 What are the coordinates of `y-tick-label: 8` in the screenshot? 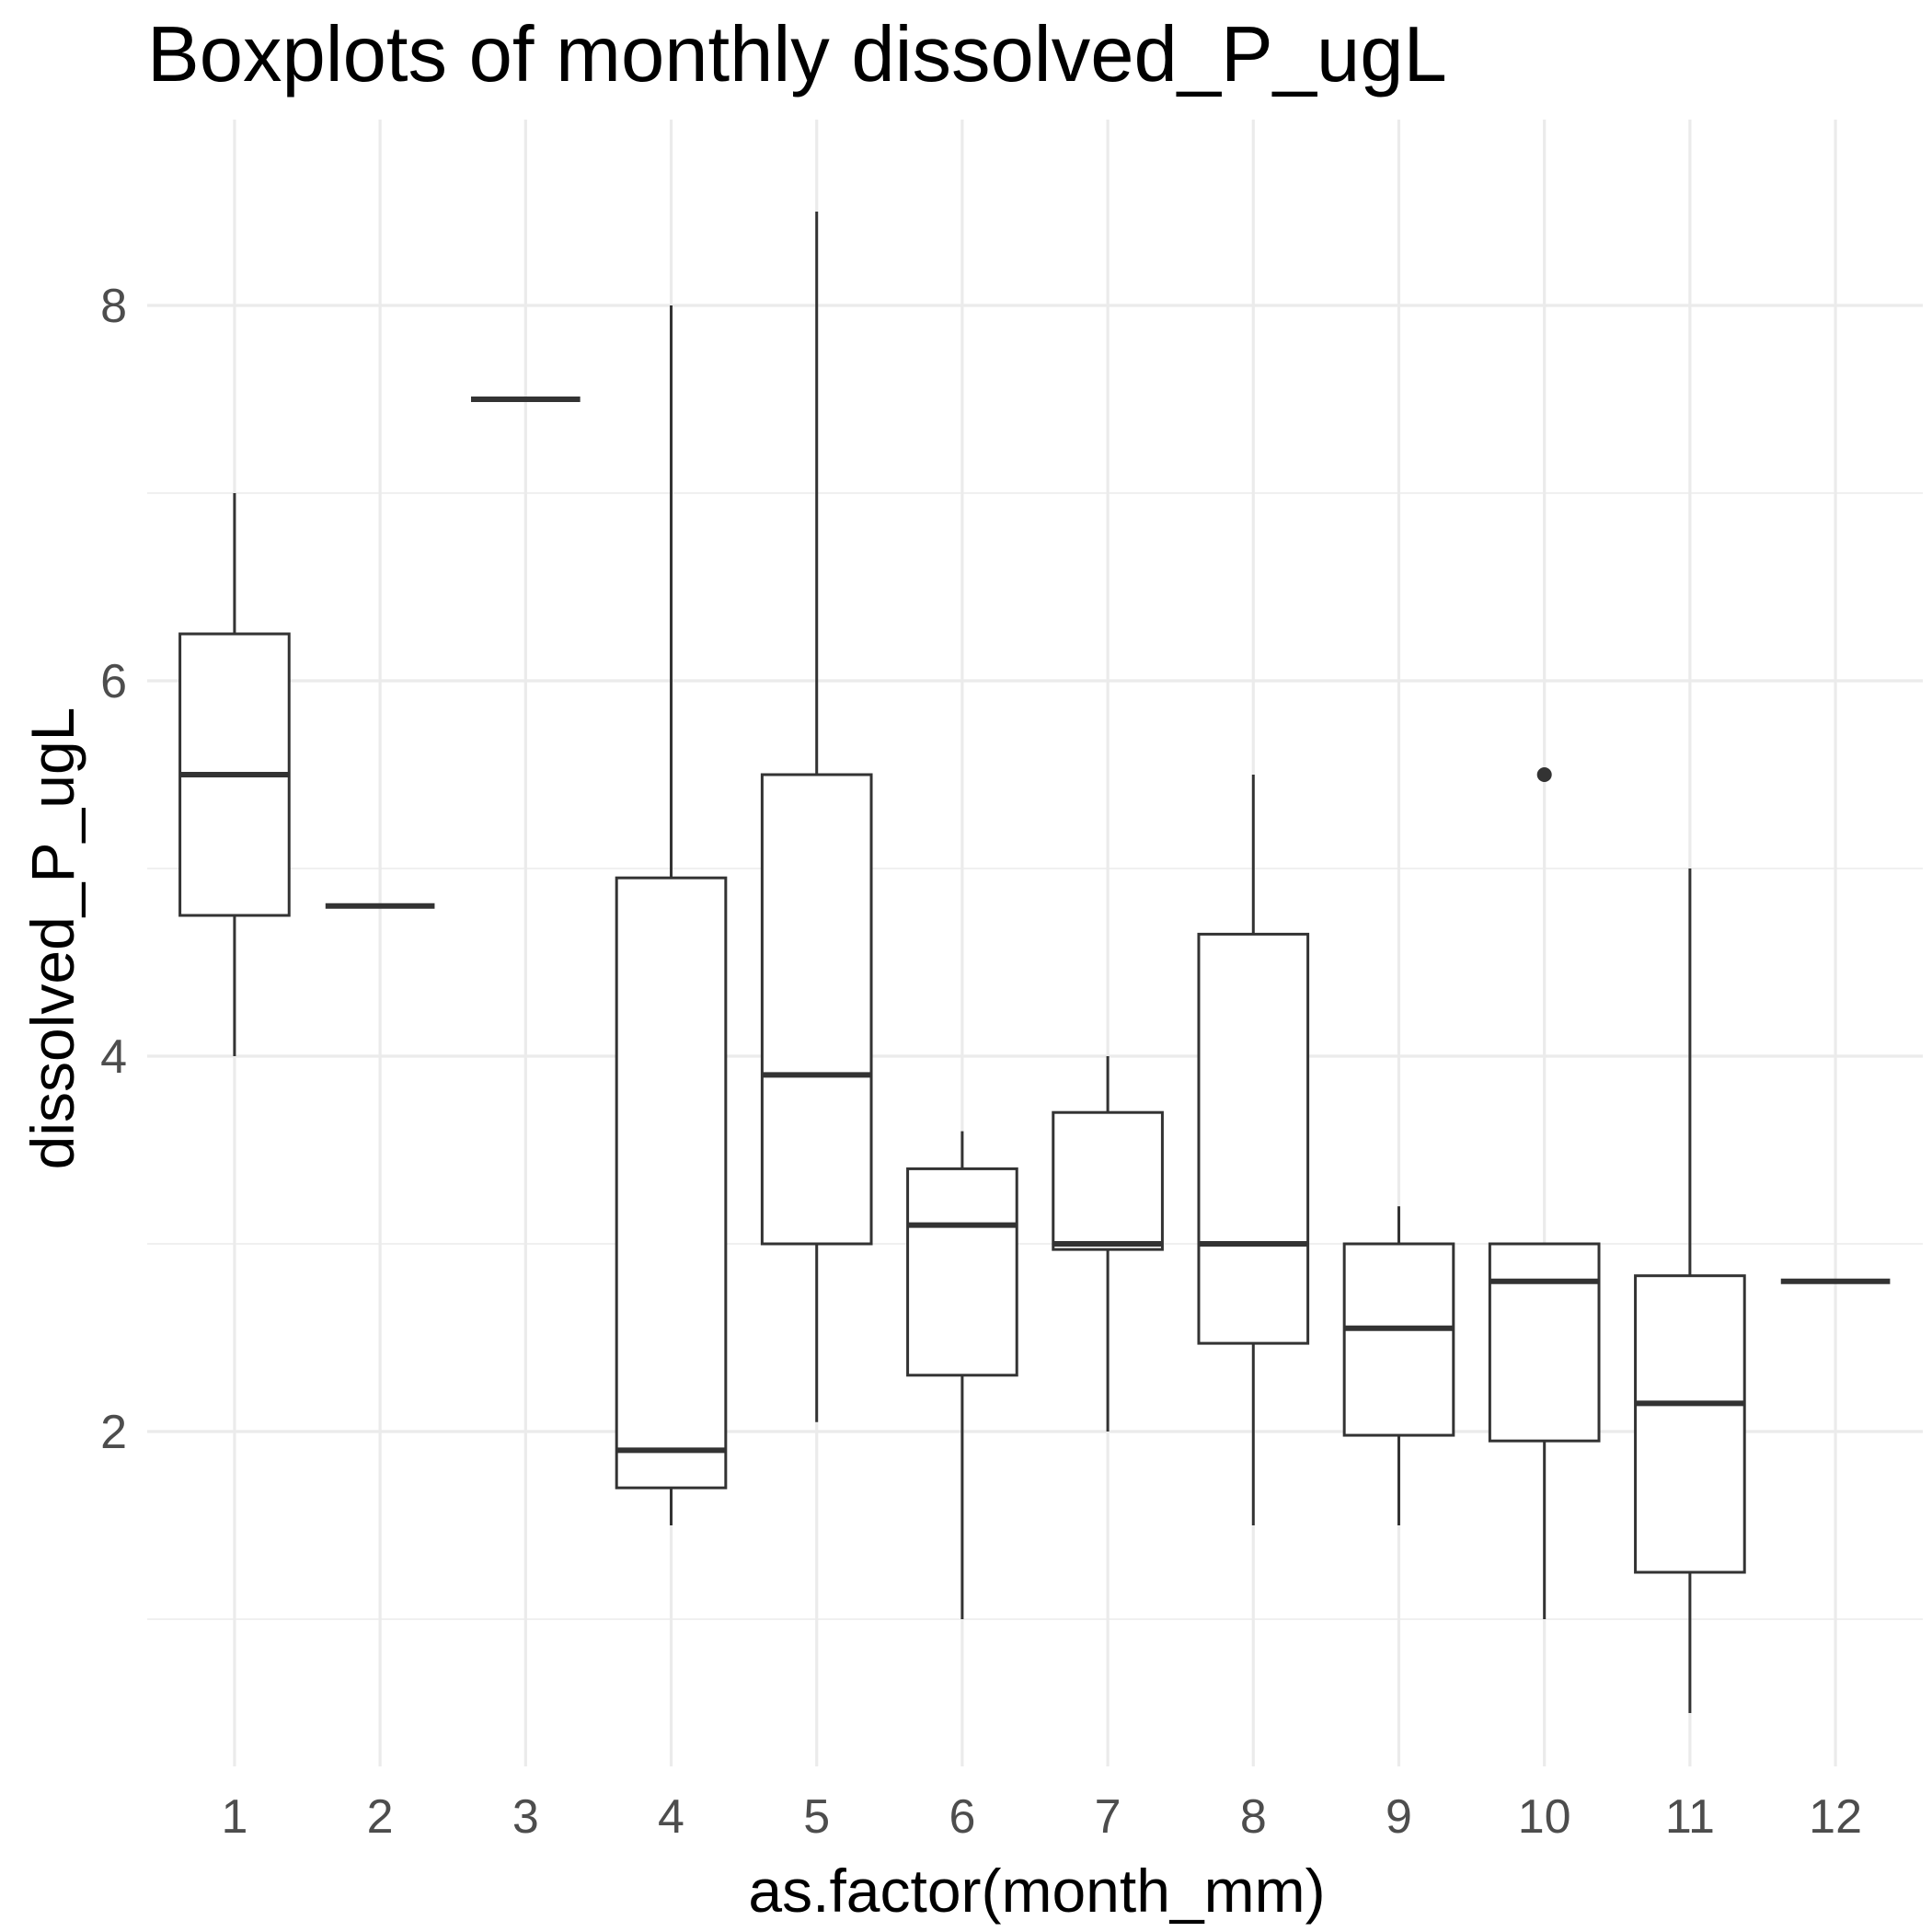 It's located at (113, 306).